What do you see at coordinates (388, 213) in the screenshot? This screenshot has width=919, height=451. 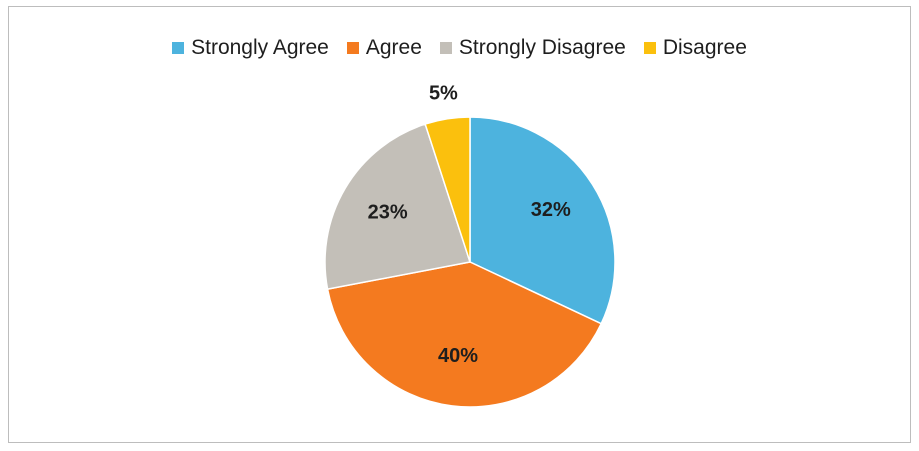 I see `data-label-strongly-disagree: 23%` at bounding box center [388, 213].